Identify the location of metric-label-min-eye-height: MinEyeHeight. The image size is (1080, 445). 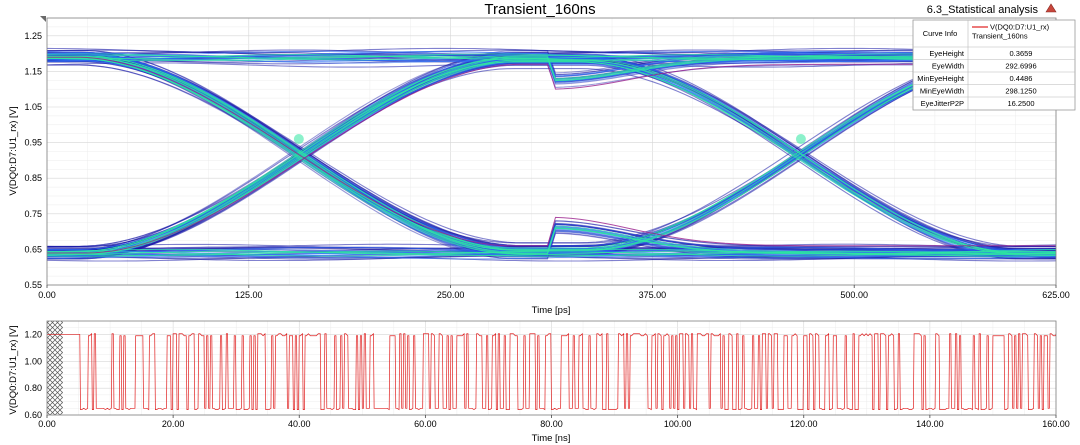
(941, 78).